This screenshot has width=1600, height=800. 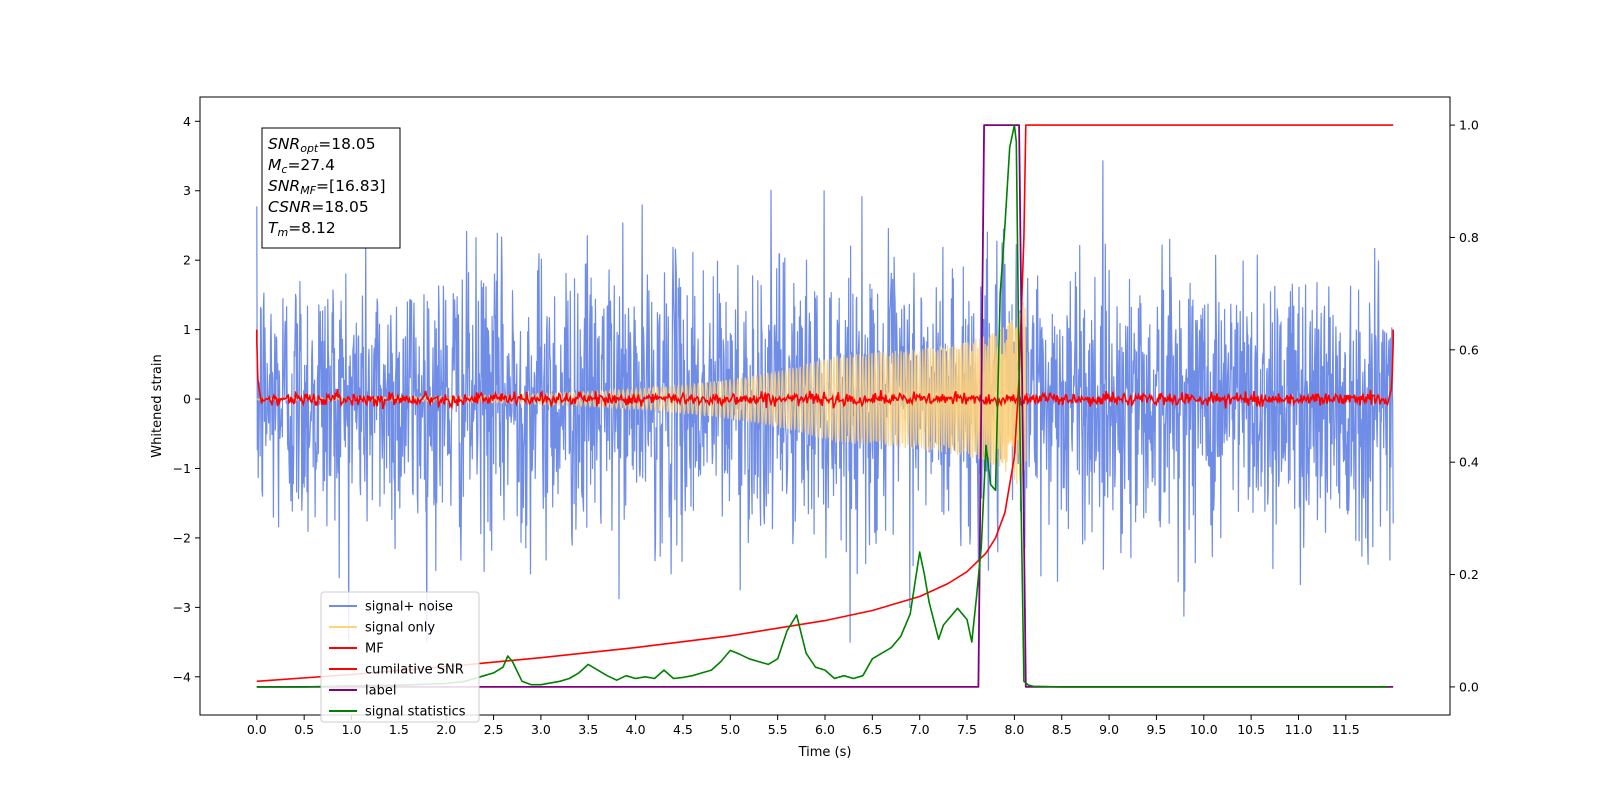 What do you see at coordinates (872, 729) in the screenshot?
I see `x-tick-label: 6.5` at bounding box center [872, 729].